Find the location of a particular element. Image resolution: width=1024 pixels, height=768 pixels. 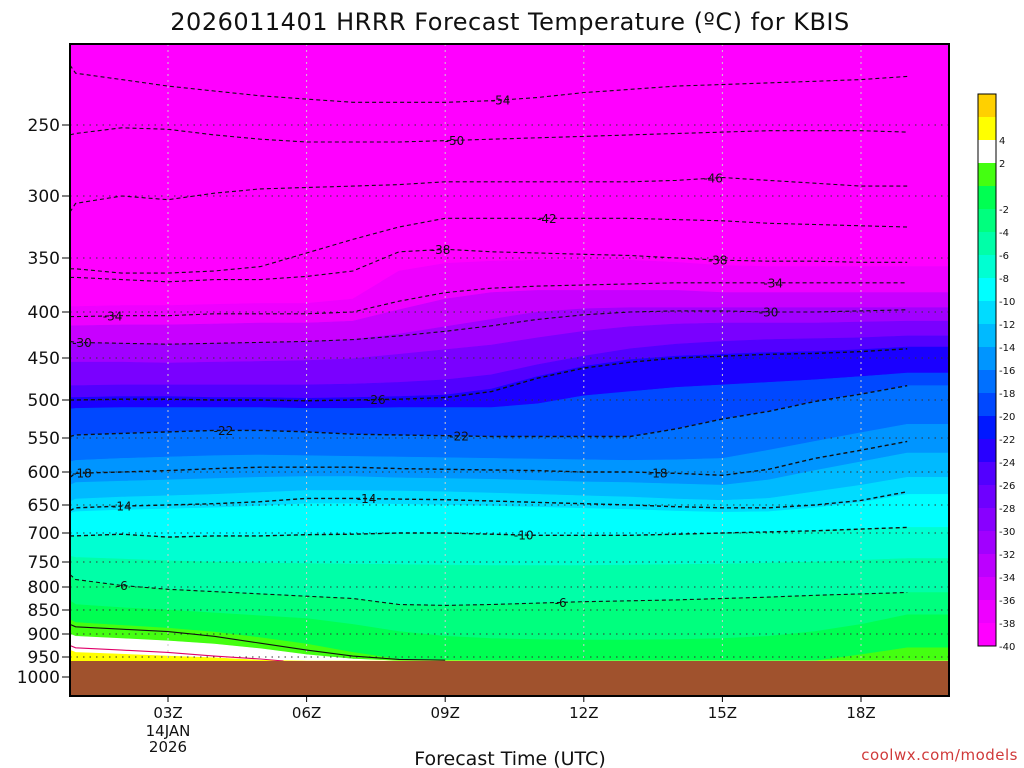

colorbar-label: -18 is located at coordinates (1007, 394).